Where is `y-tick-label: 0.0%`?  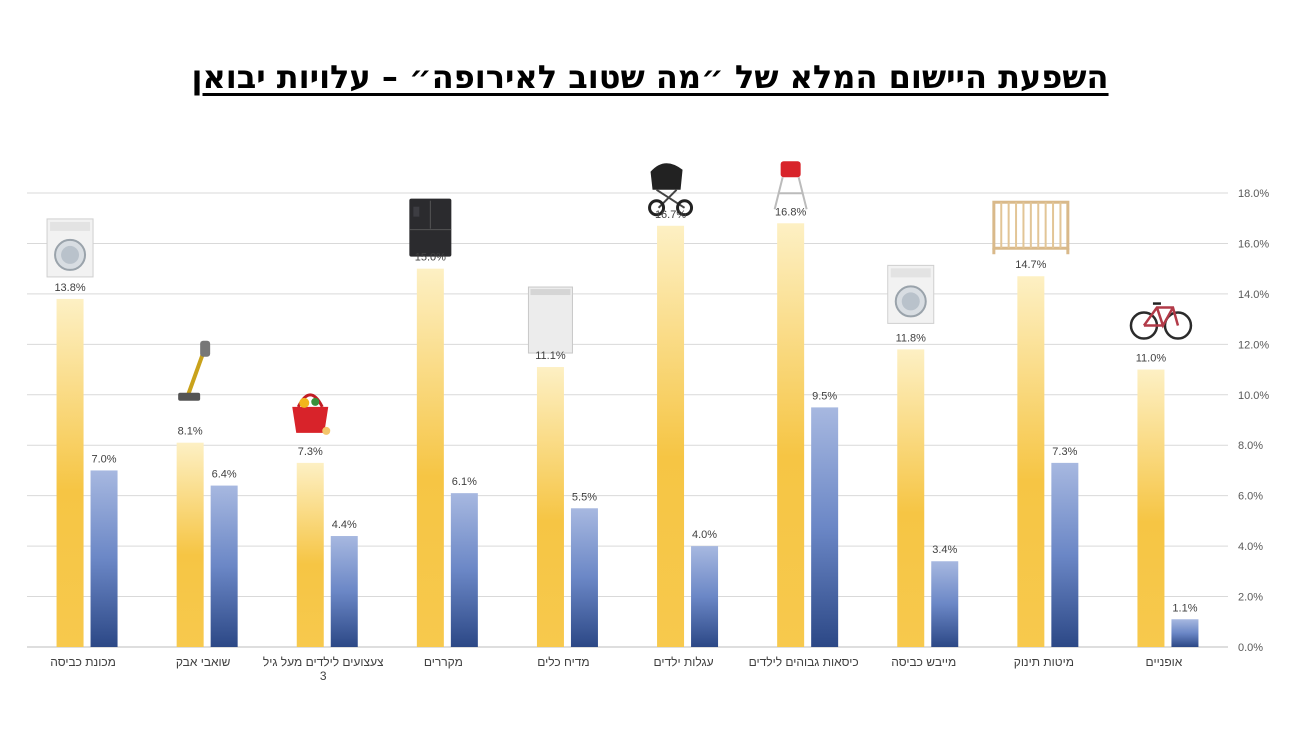 y-tick-label: 0.0% is located at coordinates (1250, 648).